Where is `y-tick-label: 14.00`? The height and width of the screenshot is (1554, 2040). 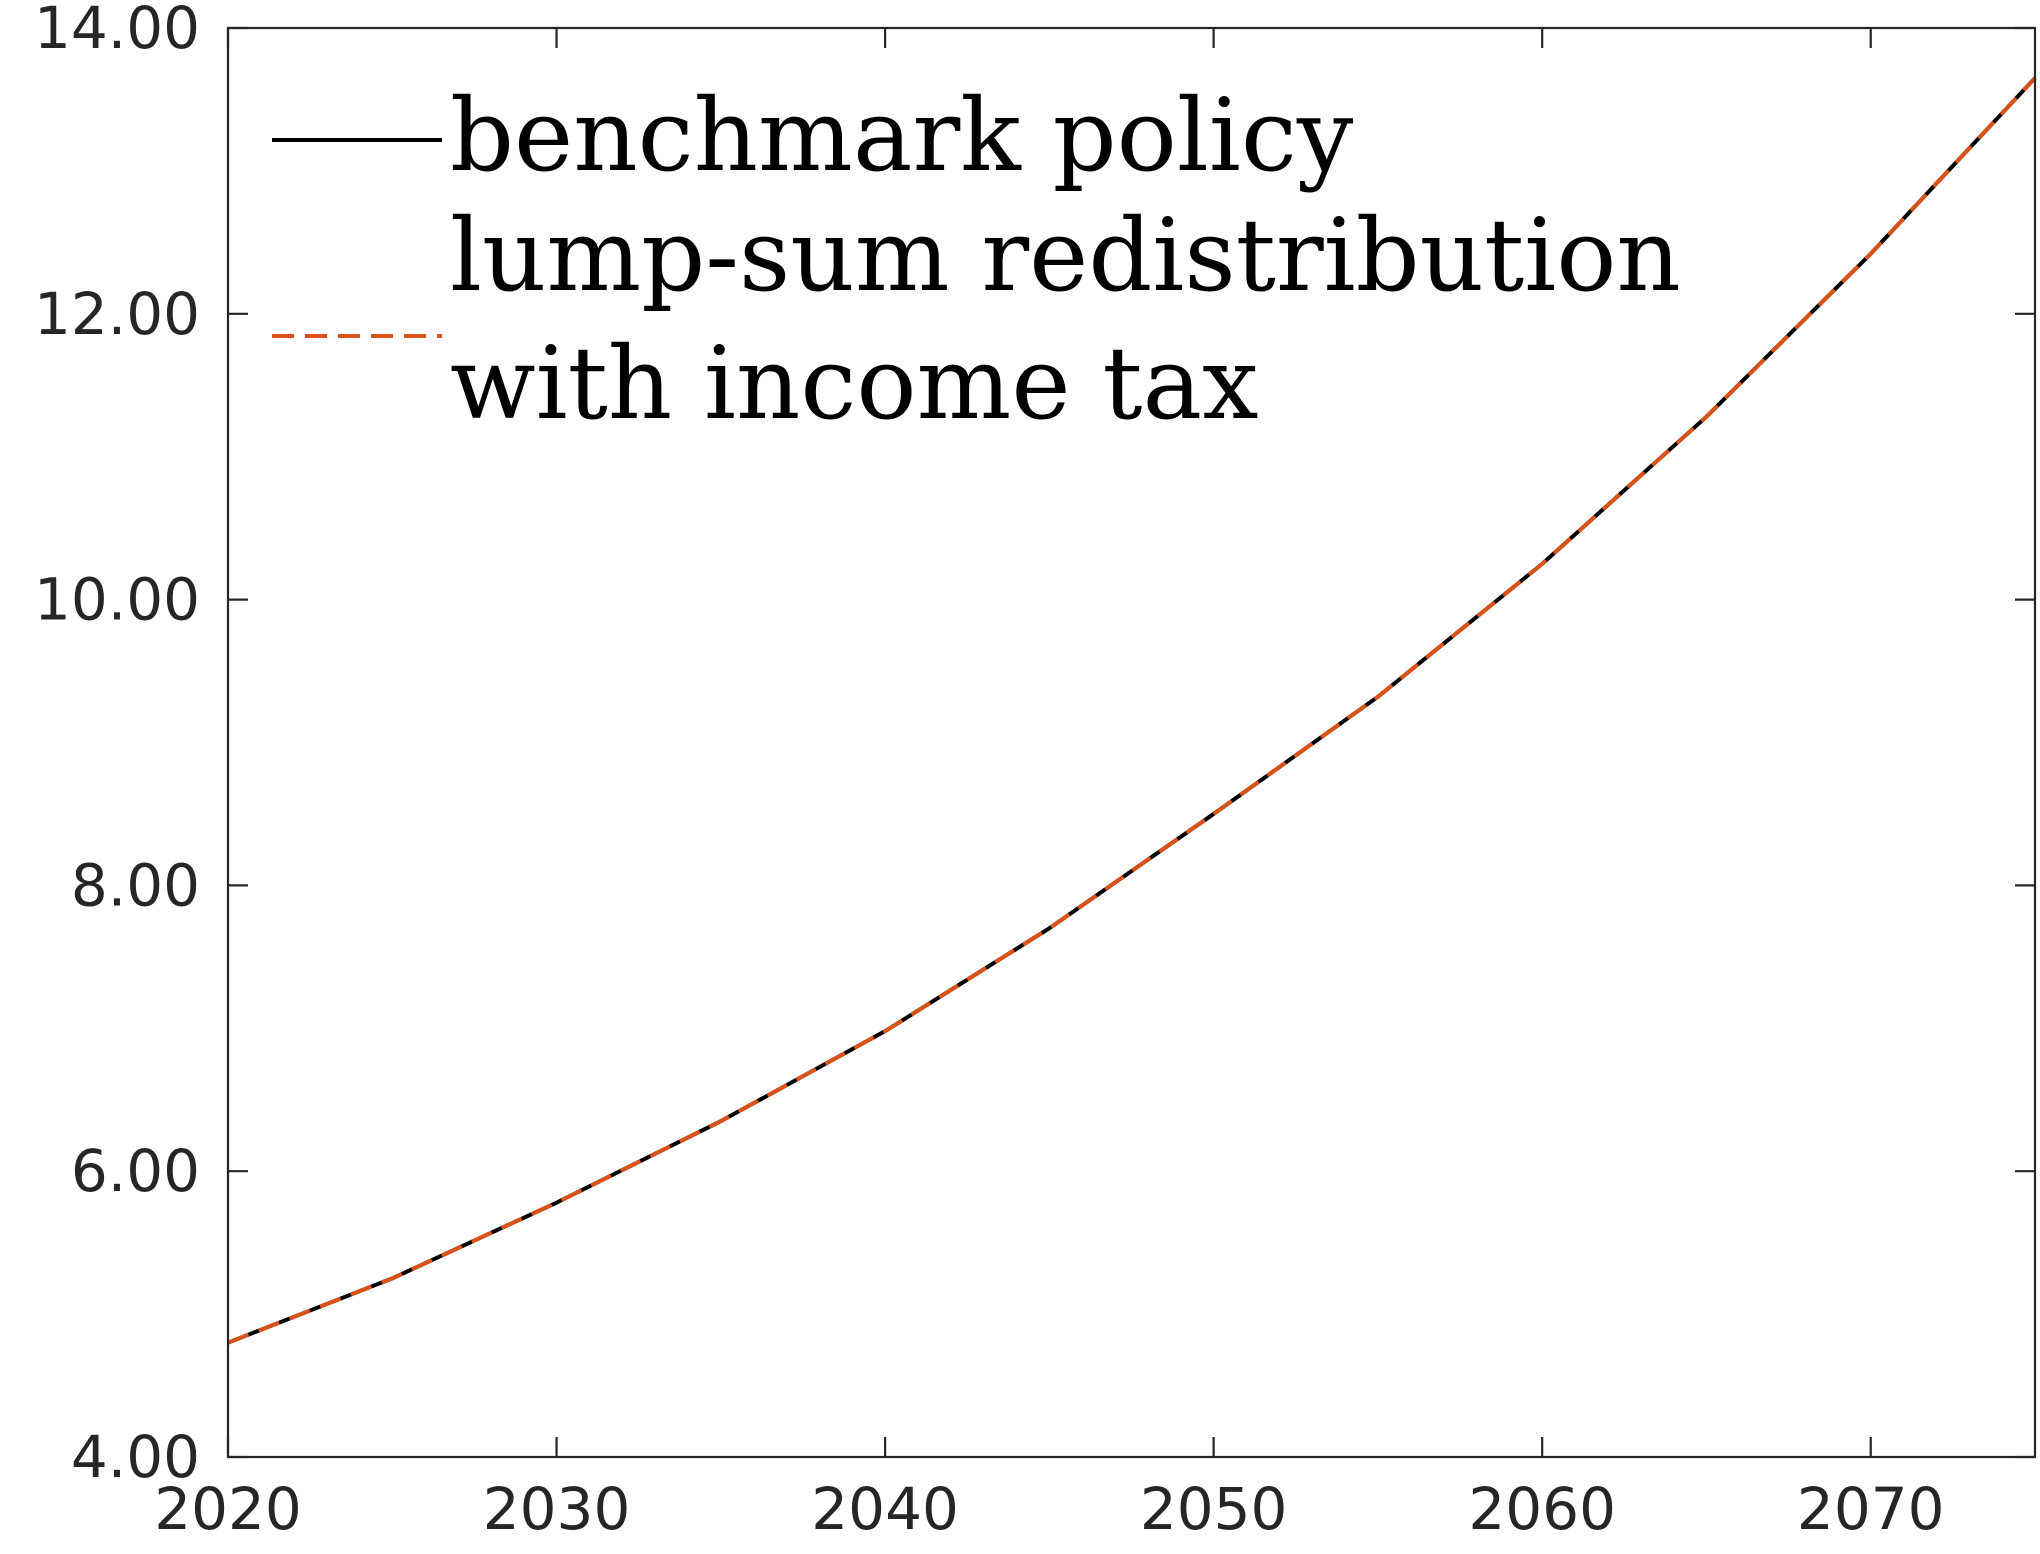 y-tick-label: 14.00 is located at coordinates (117, 31).